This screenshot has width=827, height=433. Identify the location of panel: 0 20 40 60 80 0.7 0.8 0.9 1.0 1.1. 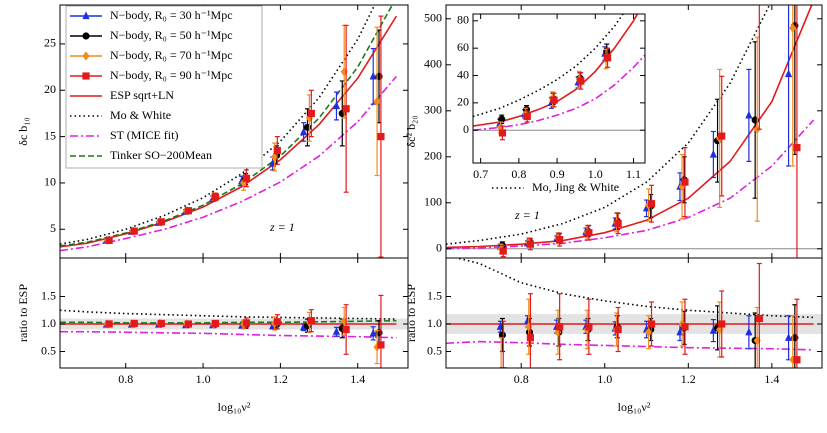
(551, 97).